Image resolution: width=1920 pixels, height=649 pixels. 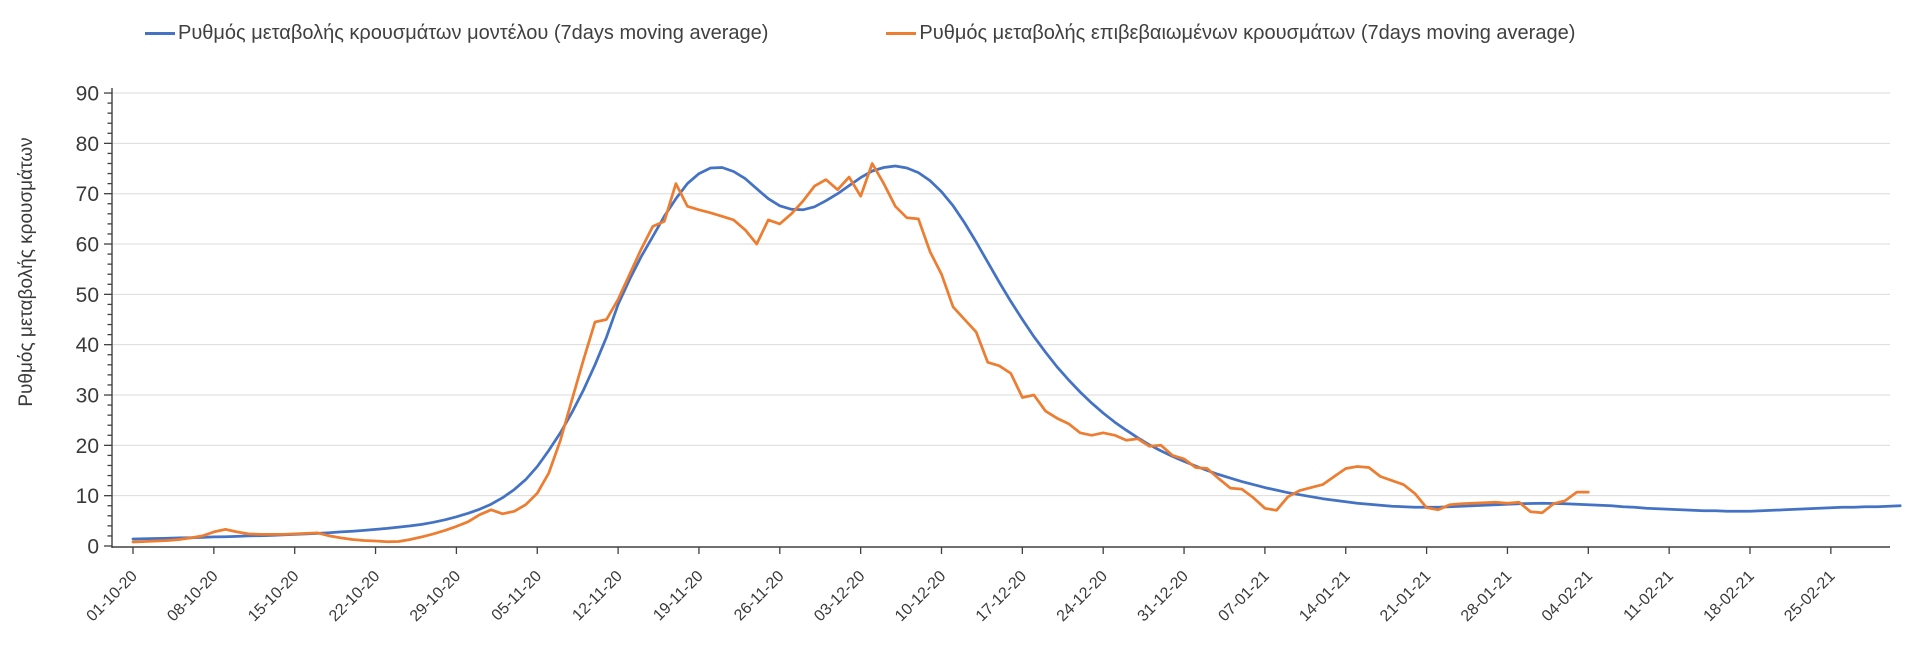 I want to click on x-tick-label: 19-11-20, so click(x=678, y=596).